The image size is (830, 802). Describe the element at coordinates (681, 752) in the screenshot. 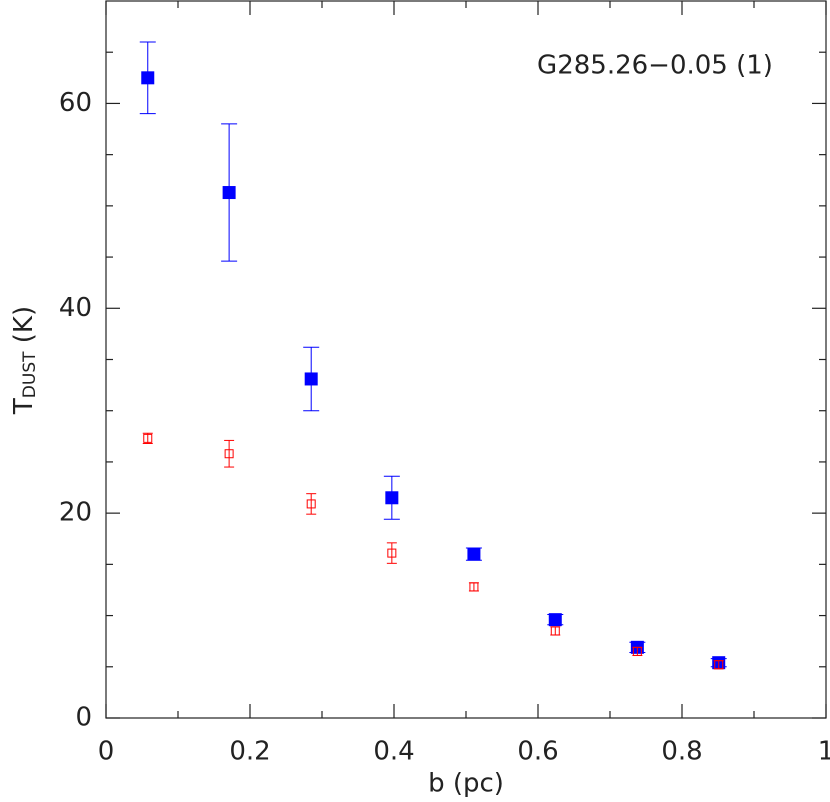

I see `x-tick-label: 0.8` at that location.